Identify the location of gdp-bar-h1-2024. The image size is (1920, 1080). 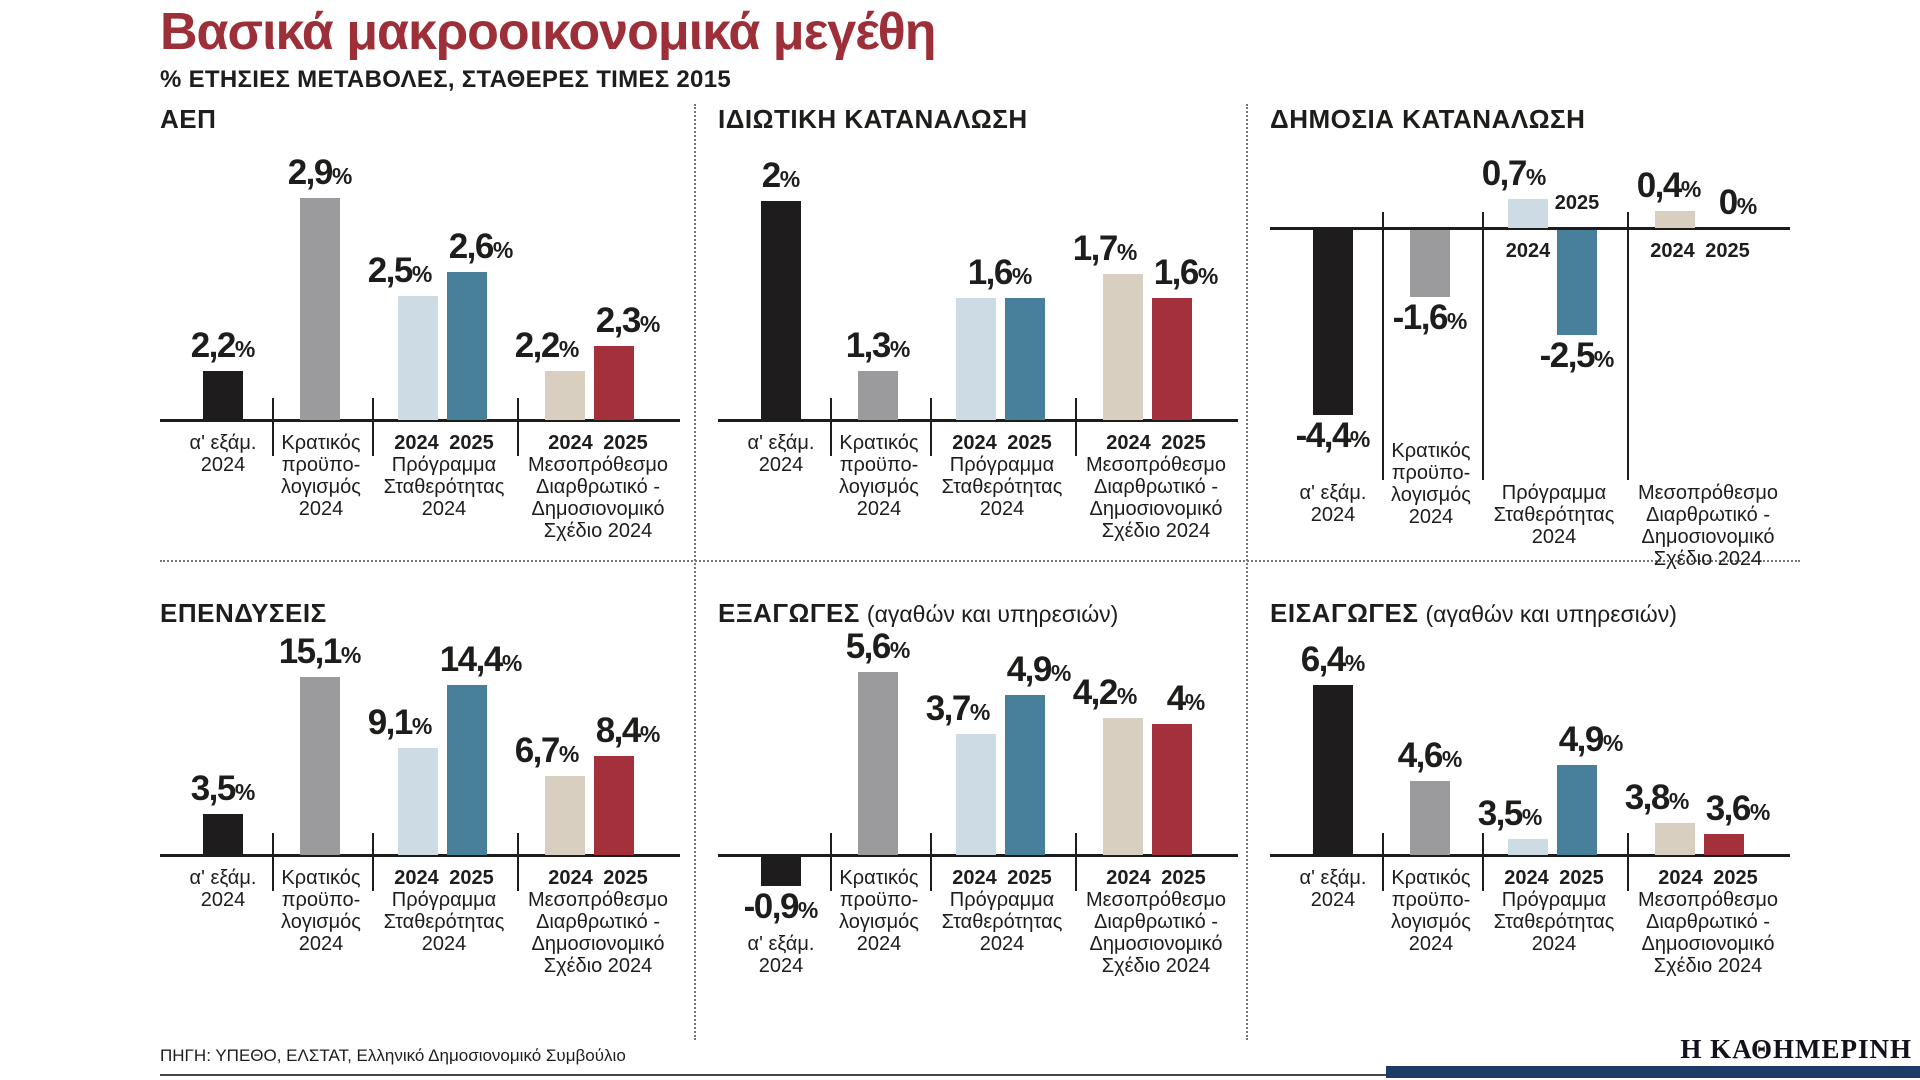
(223, 395).